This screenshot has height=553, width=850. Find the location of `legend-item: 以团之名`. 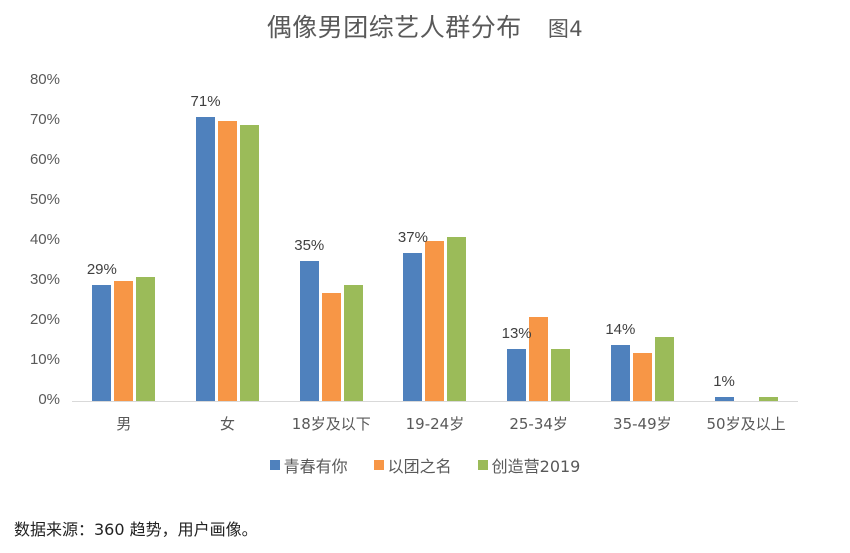

legend-item: 以团之名 is located at coordinates (412, 465).